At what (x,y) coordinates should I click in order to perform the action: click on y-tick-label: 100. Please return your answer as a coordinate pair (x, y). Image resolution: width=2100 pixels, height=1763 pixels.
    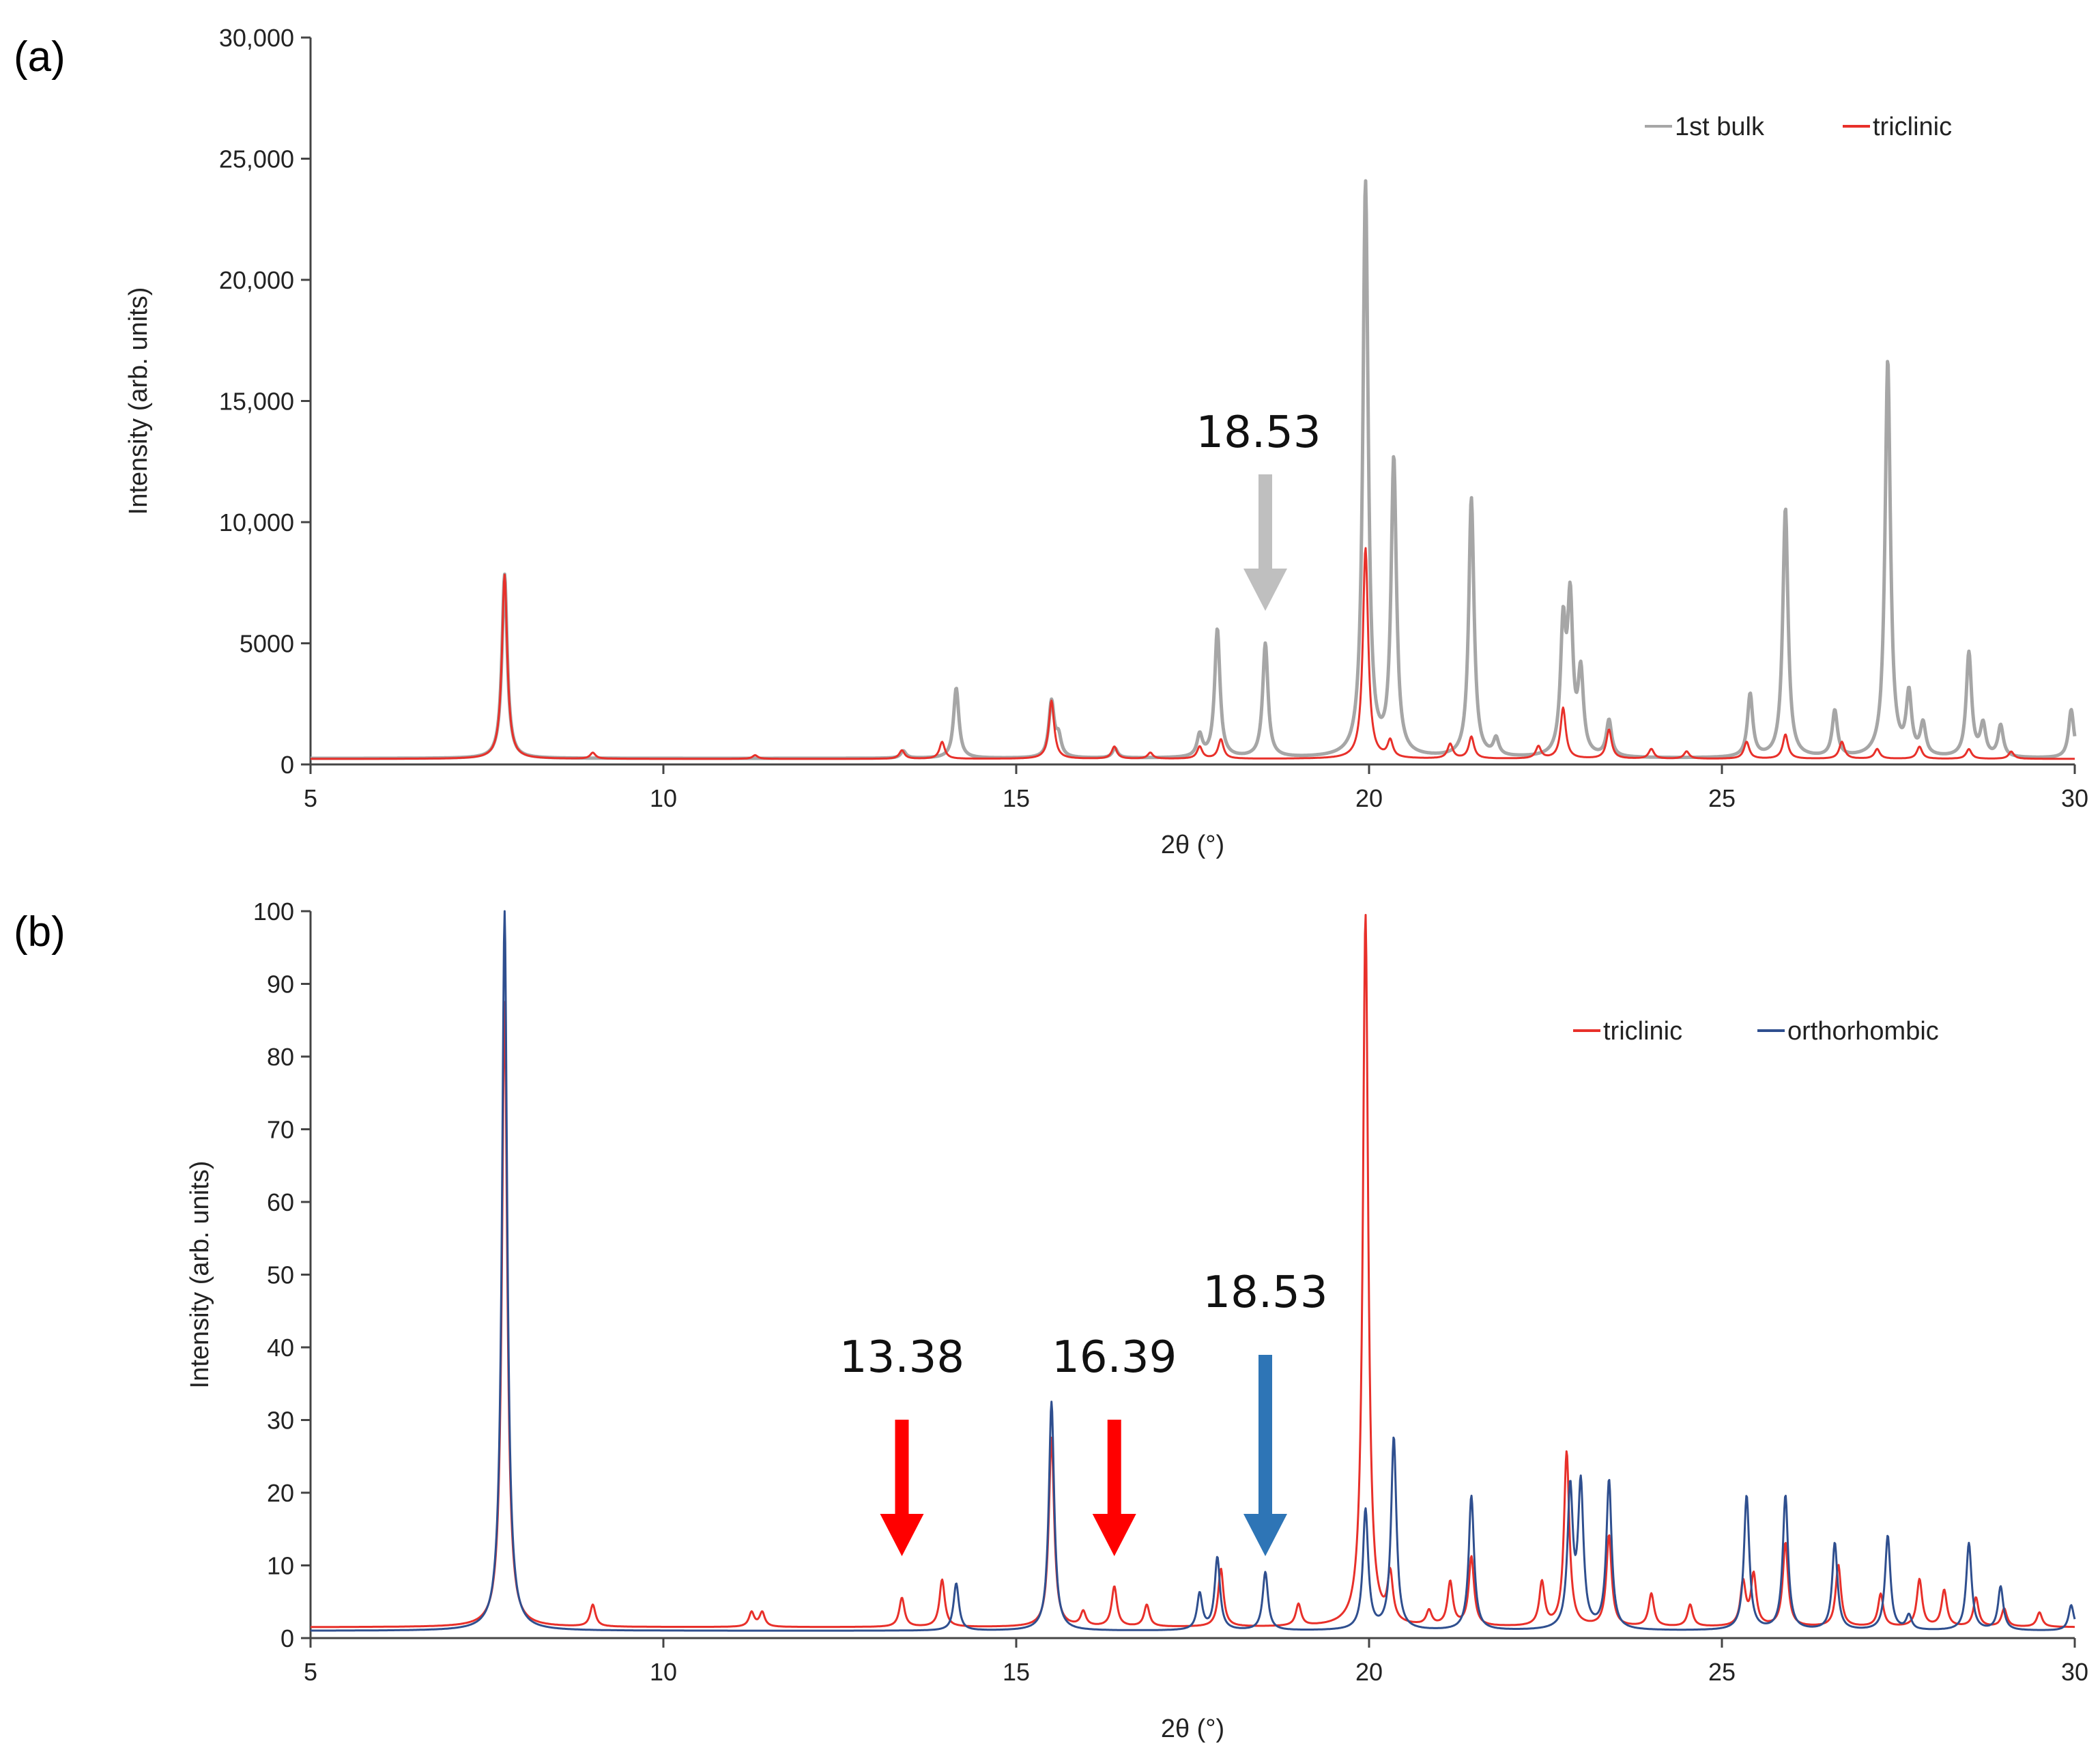
    Looking at the image, I should click on (273, 912).